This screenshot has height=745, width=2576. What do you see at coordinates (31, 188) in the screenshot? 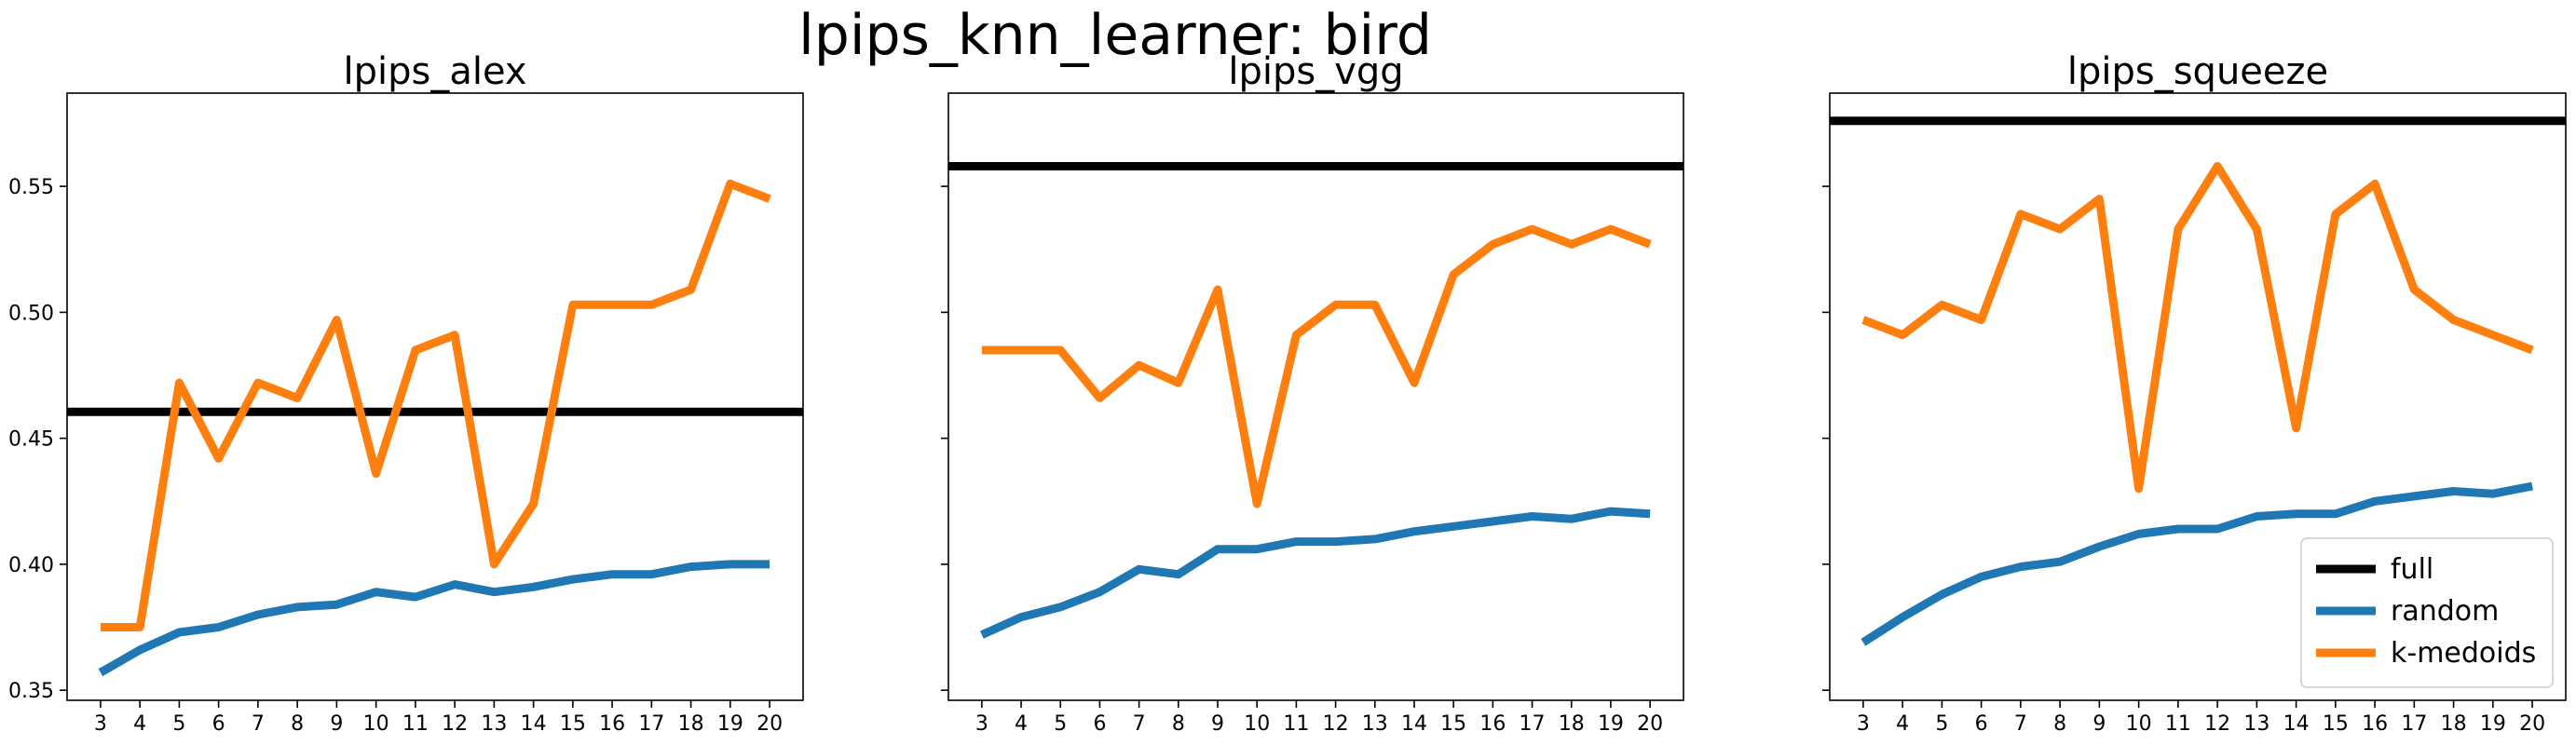
I see `y-tick-label: 0.55` at bounding box center [31, 188].